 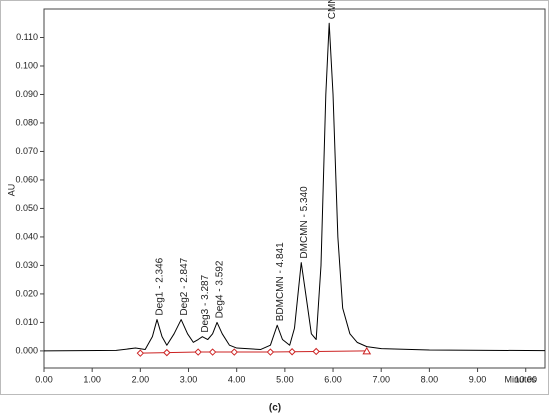 What do you see at coordinates (26, 151) in the screenshot?
I see `y-tick-label: 0.070` at bounding box center [26, 151].